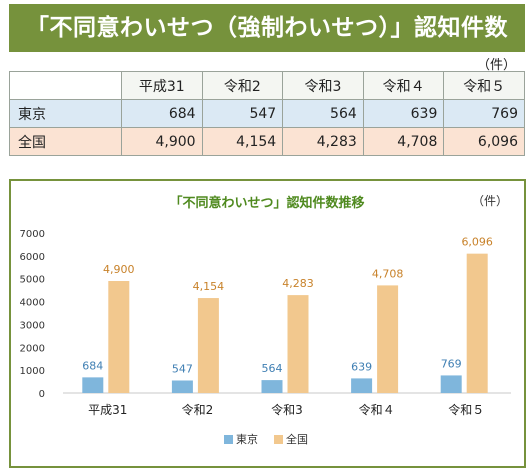 This screenshot has width=532, height=473. What do you see at coordinates (32, 325) in the screenshot?
I see `y-tick-label: 3000` at bounding box center [32, 325].